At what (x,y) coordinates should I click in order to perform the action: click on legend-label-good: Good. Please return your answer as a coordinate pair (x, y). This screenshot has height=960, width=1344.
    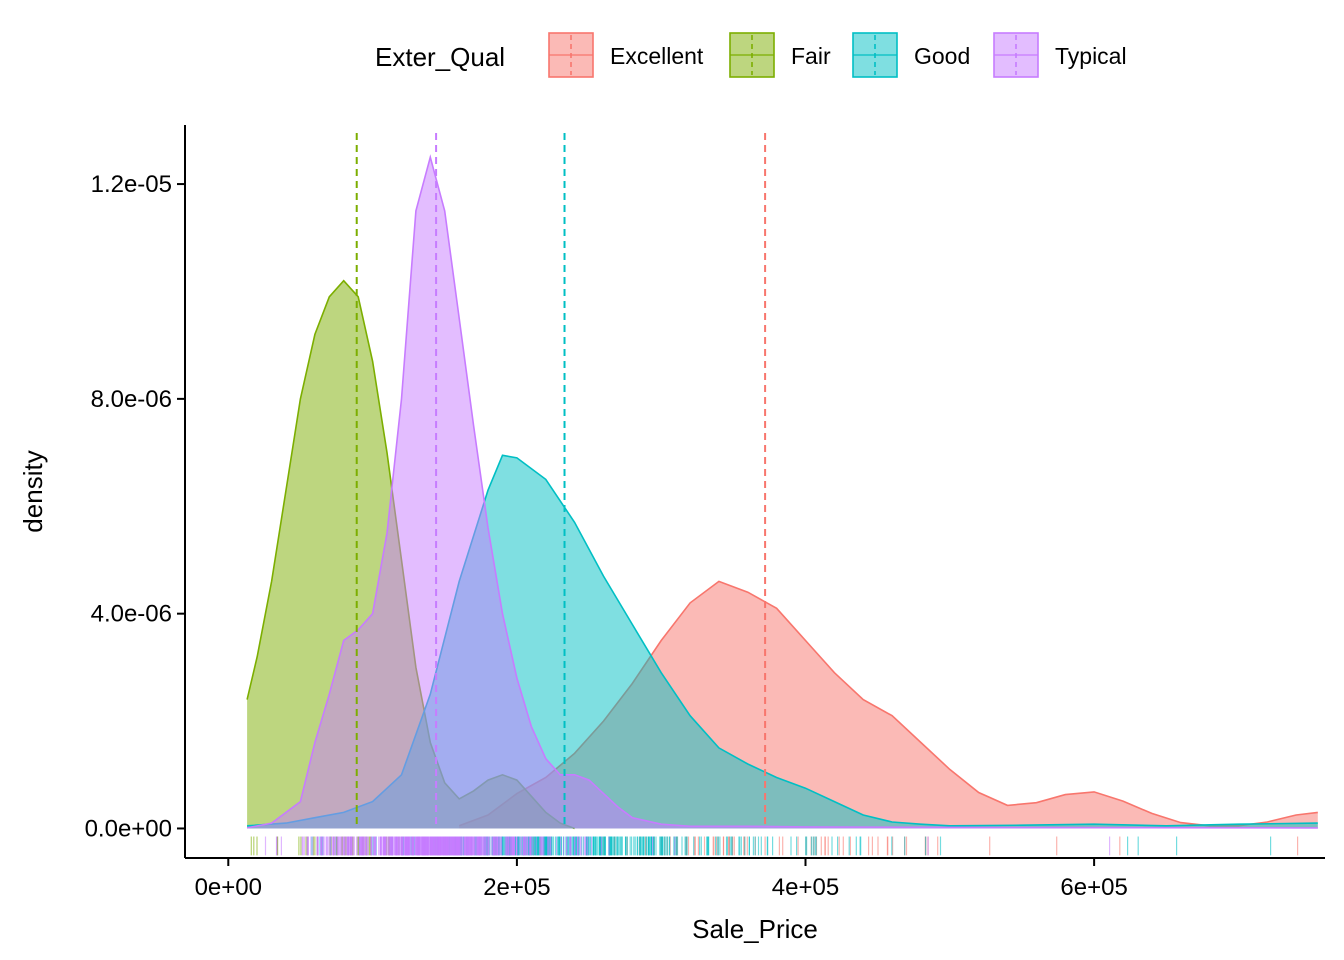
    Looking at the image, I should click on (942, 56).